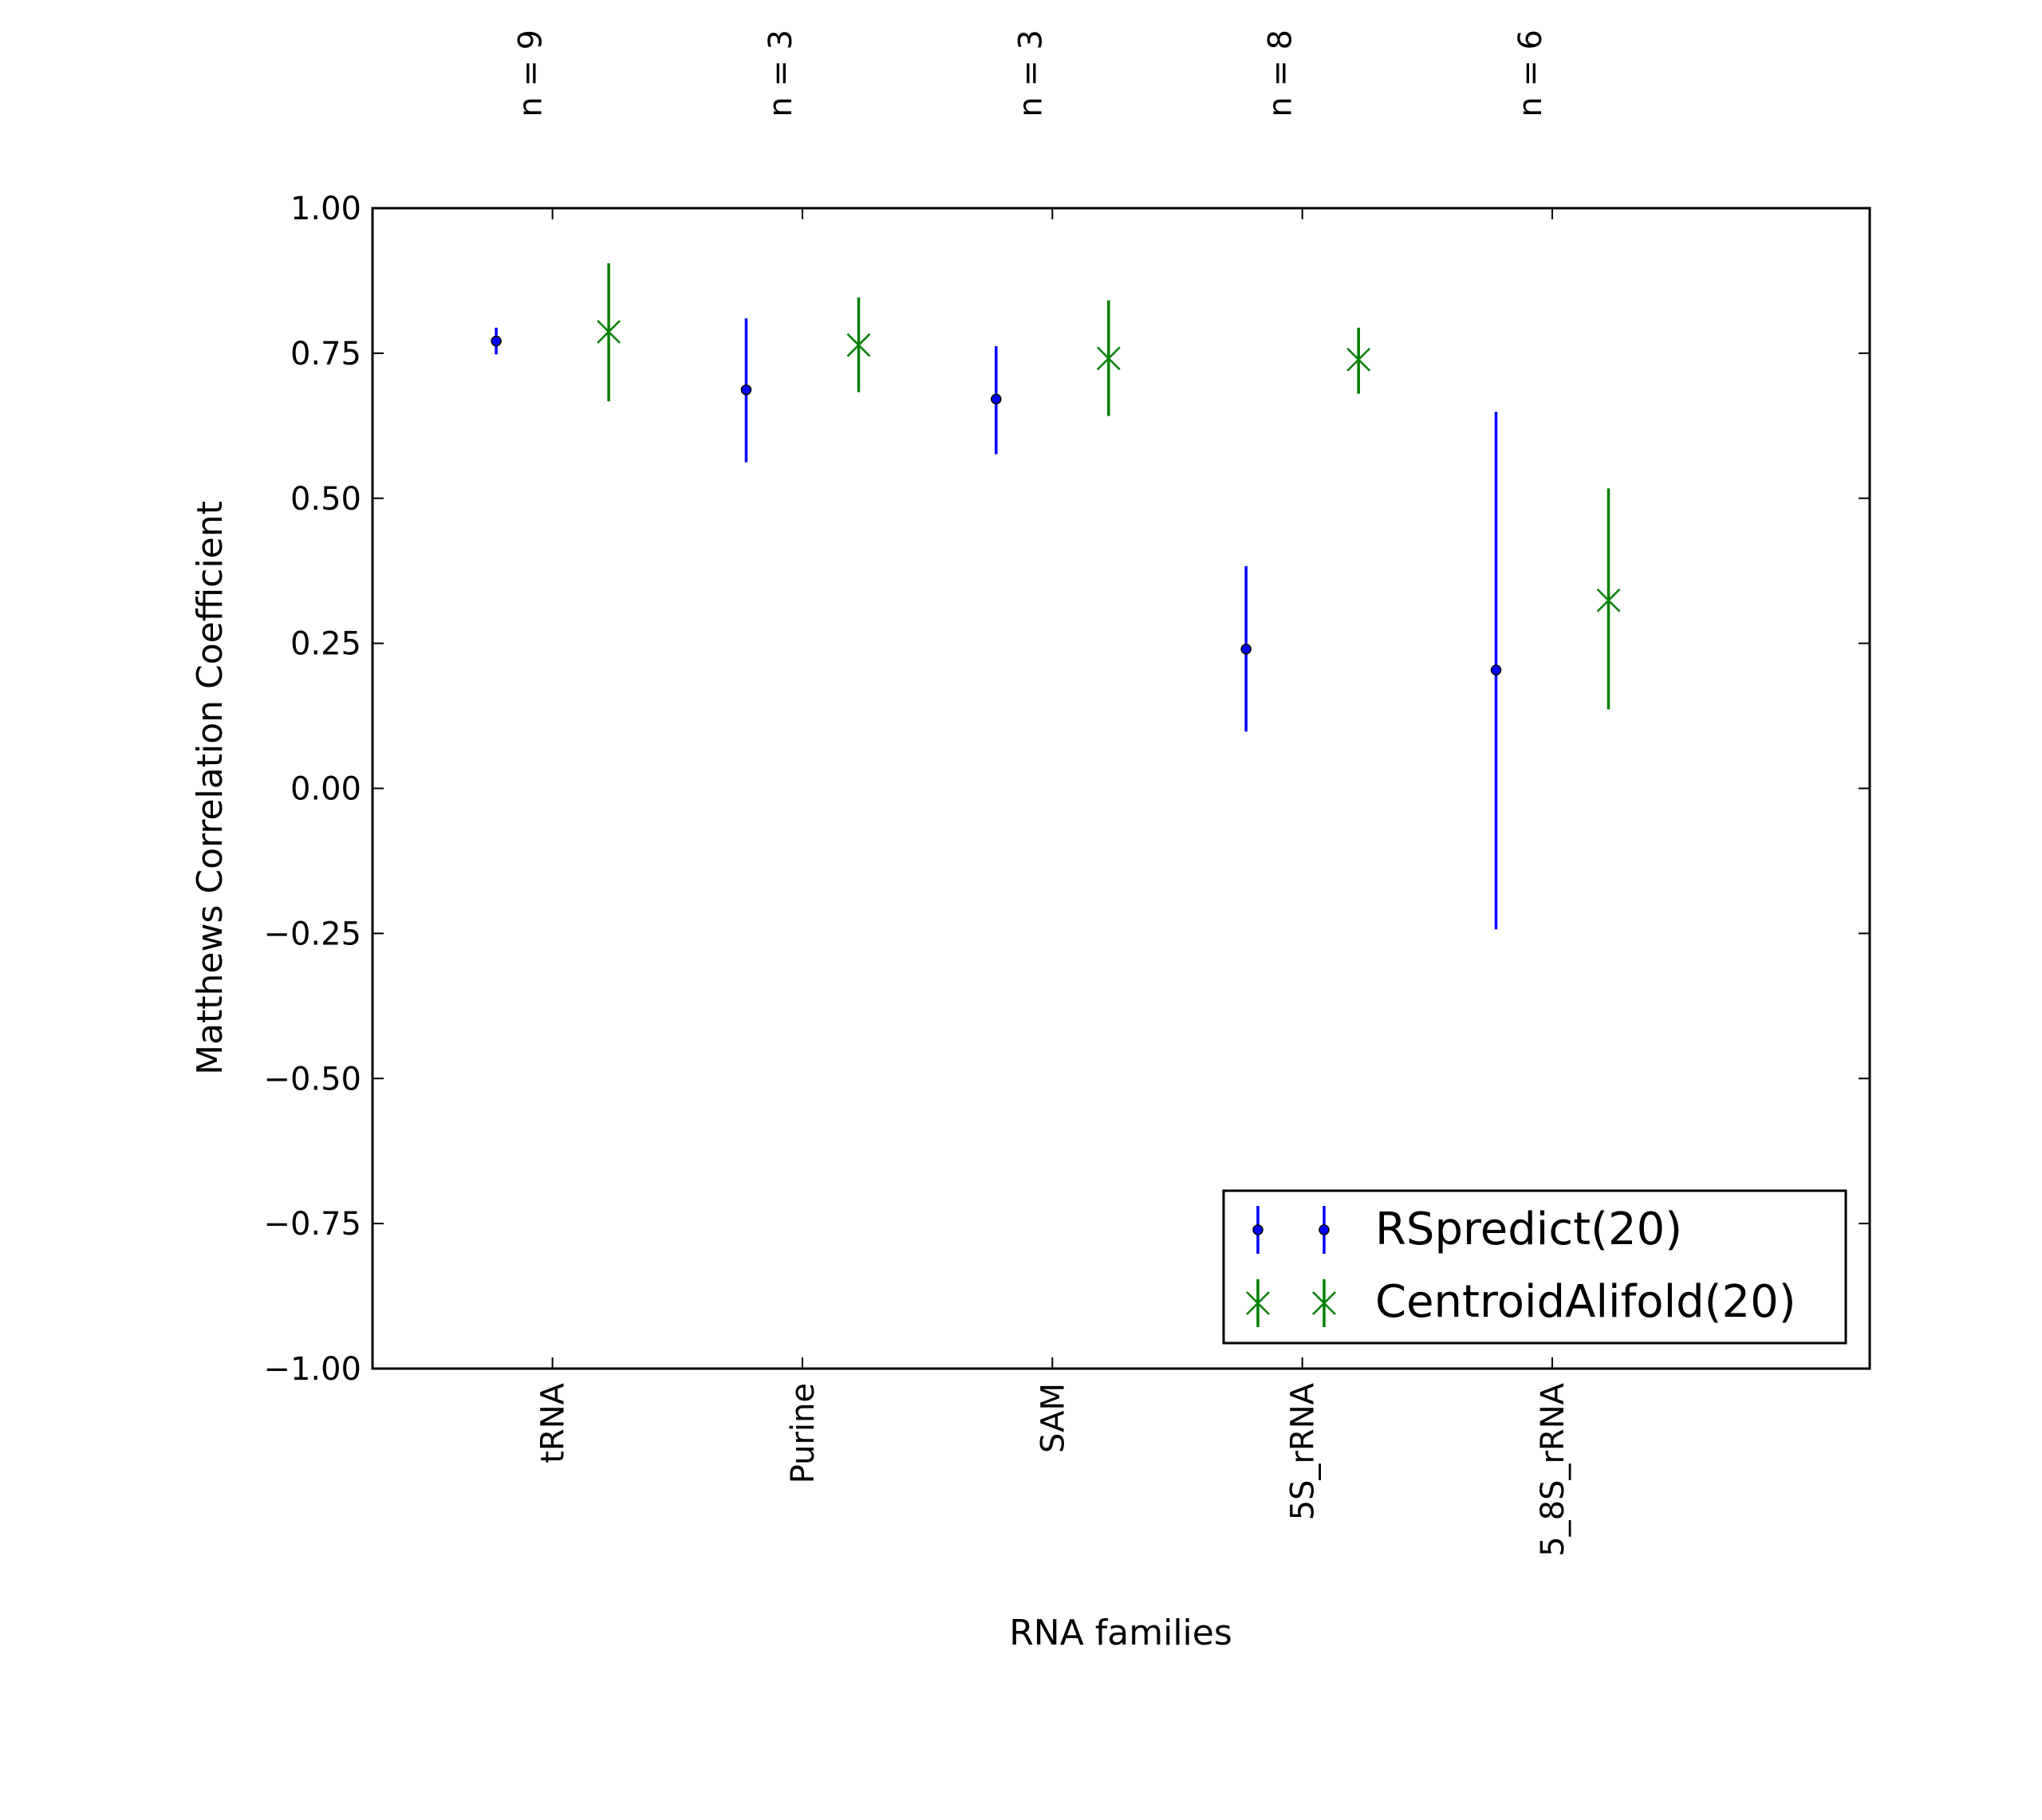 Image resolution: width=2042 pixels, height=1820 pixels. I want to click on legend-label-rspredict: RSpredict(20), so click(1528, 1229).